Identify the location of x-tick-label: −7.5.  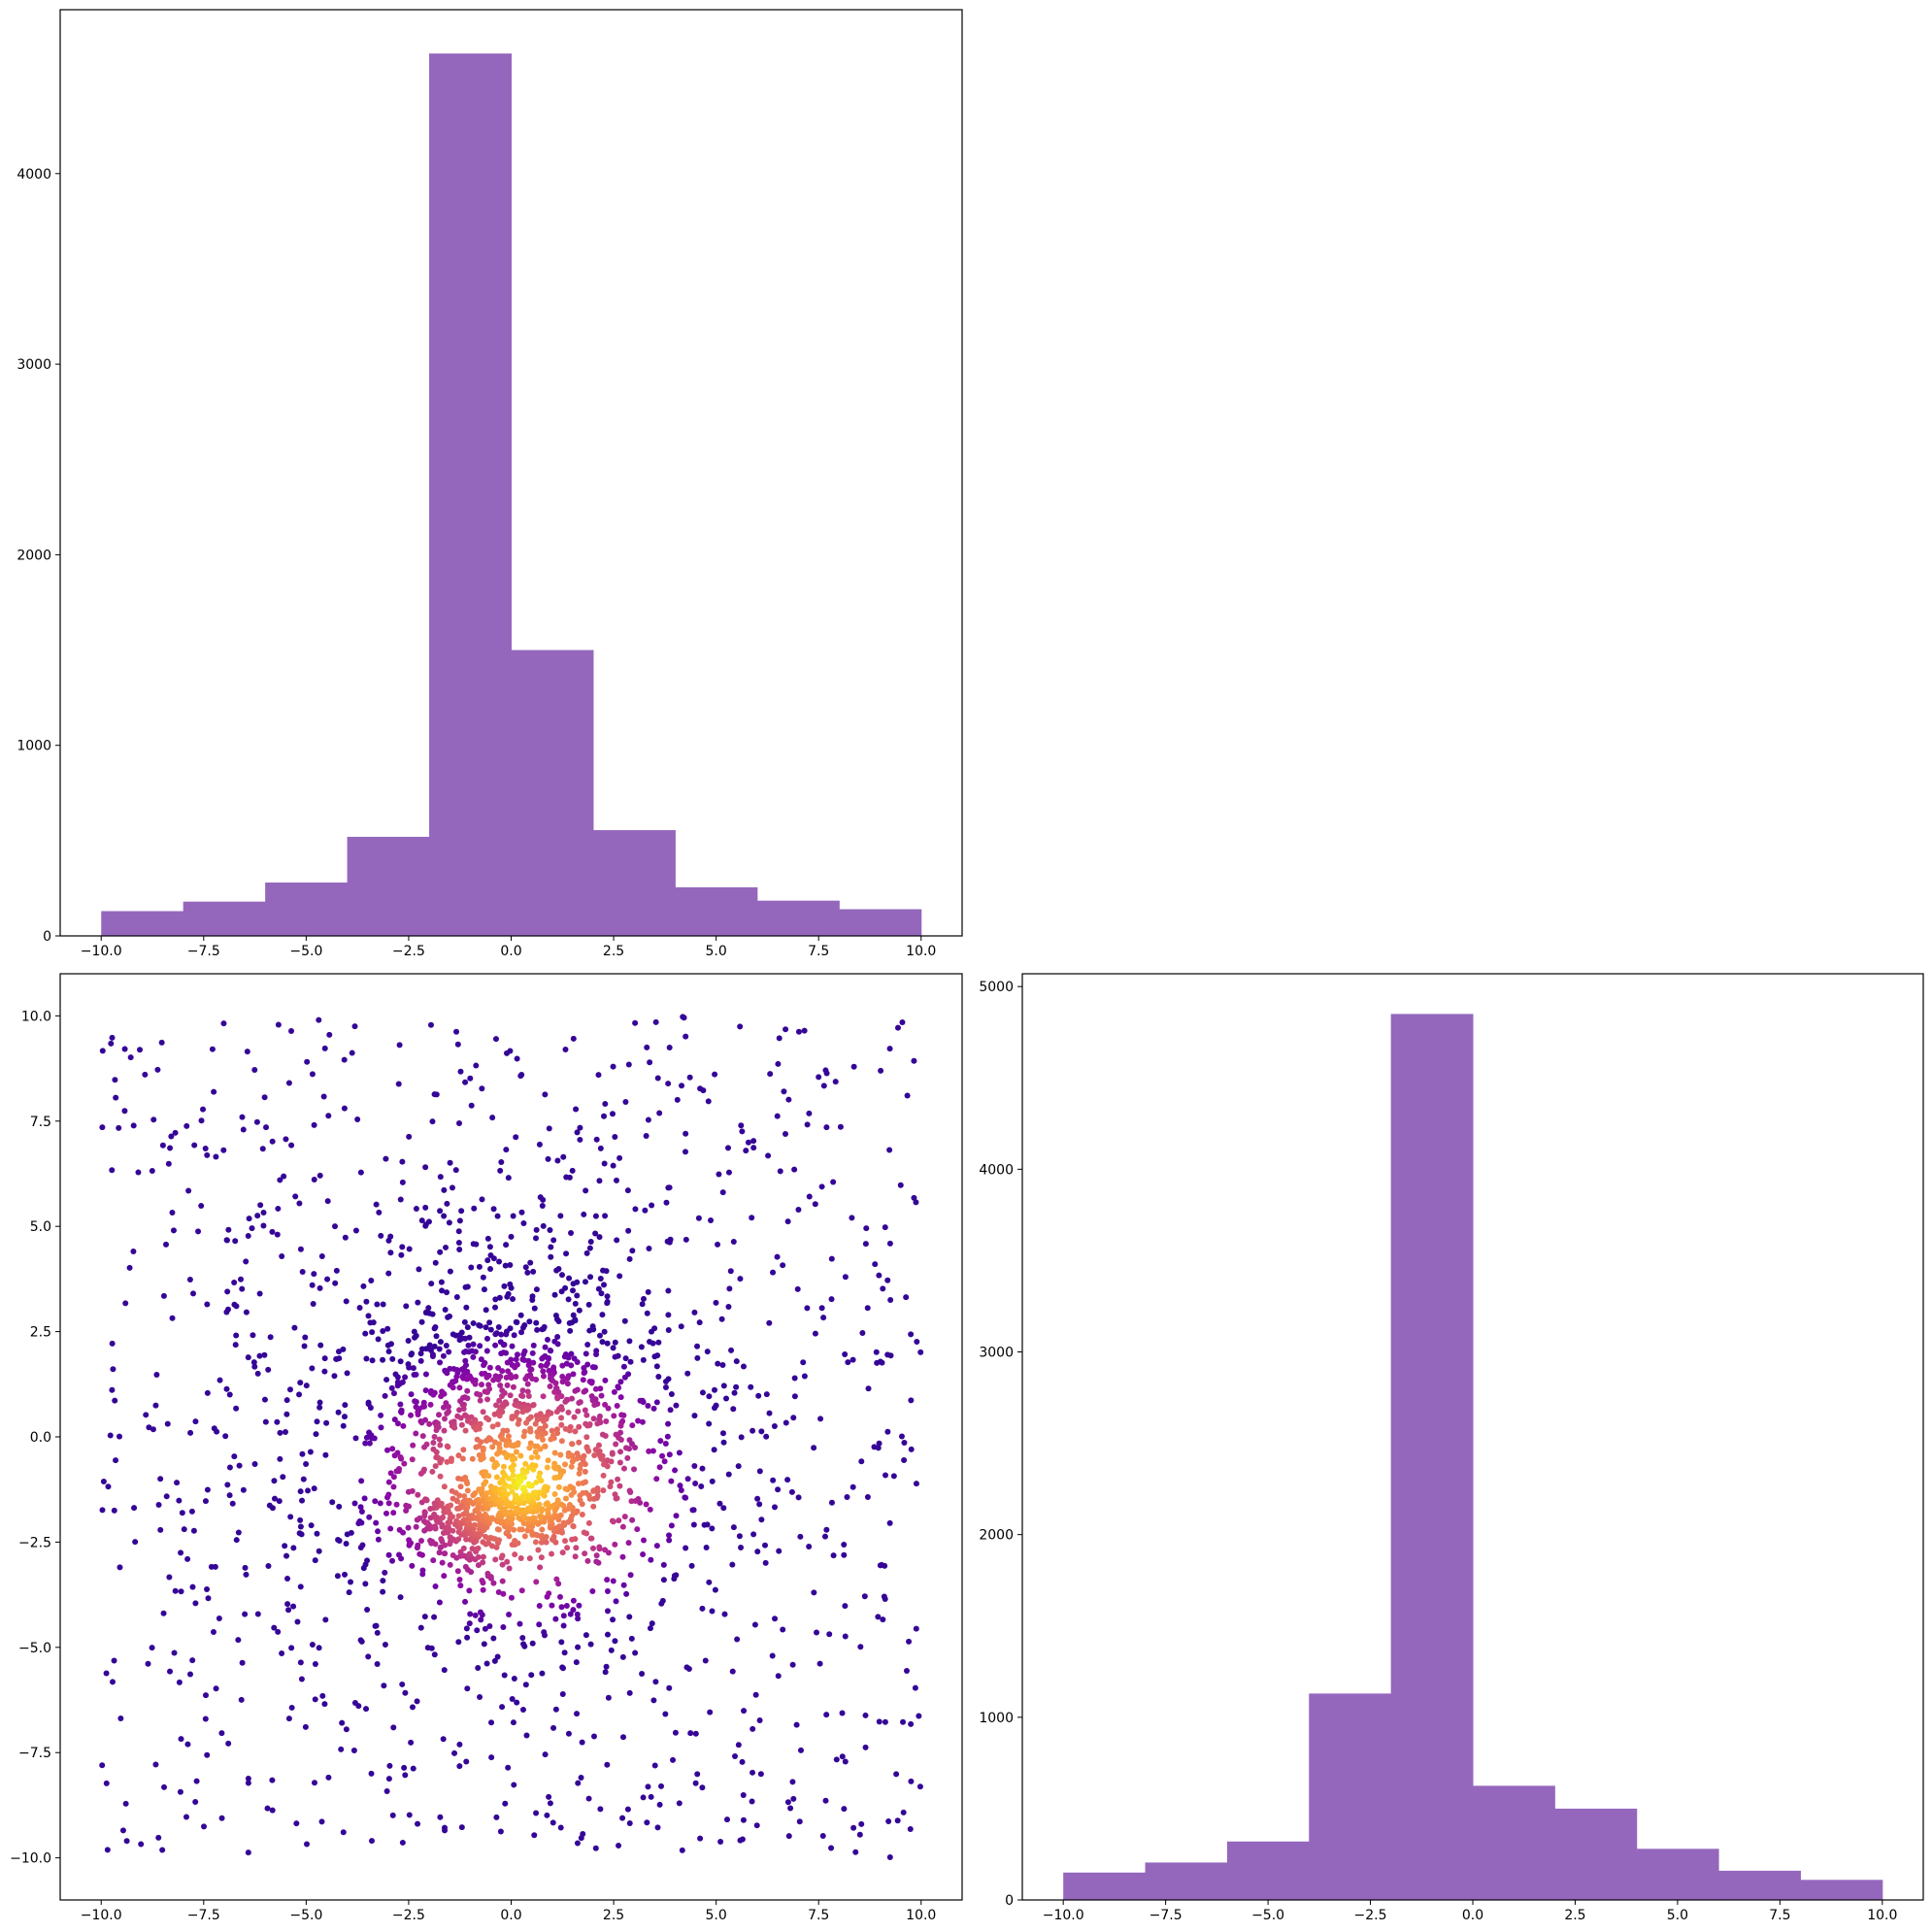
(203, 1916).